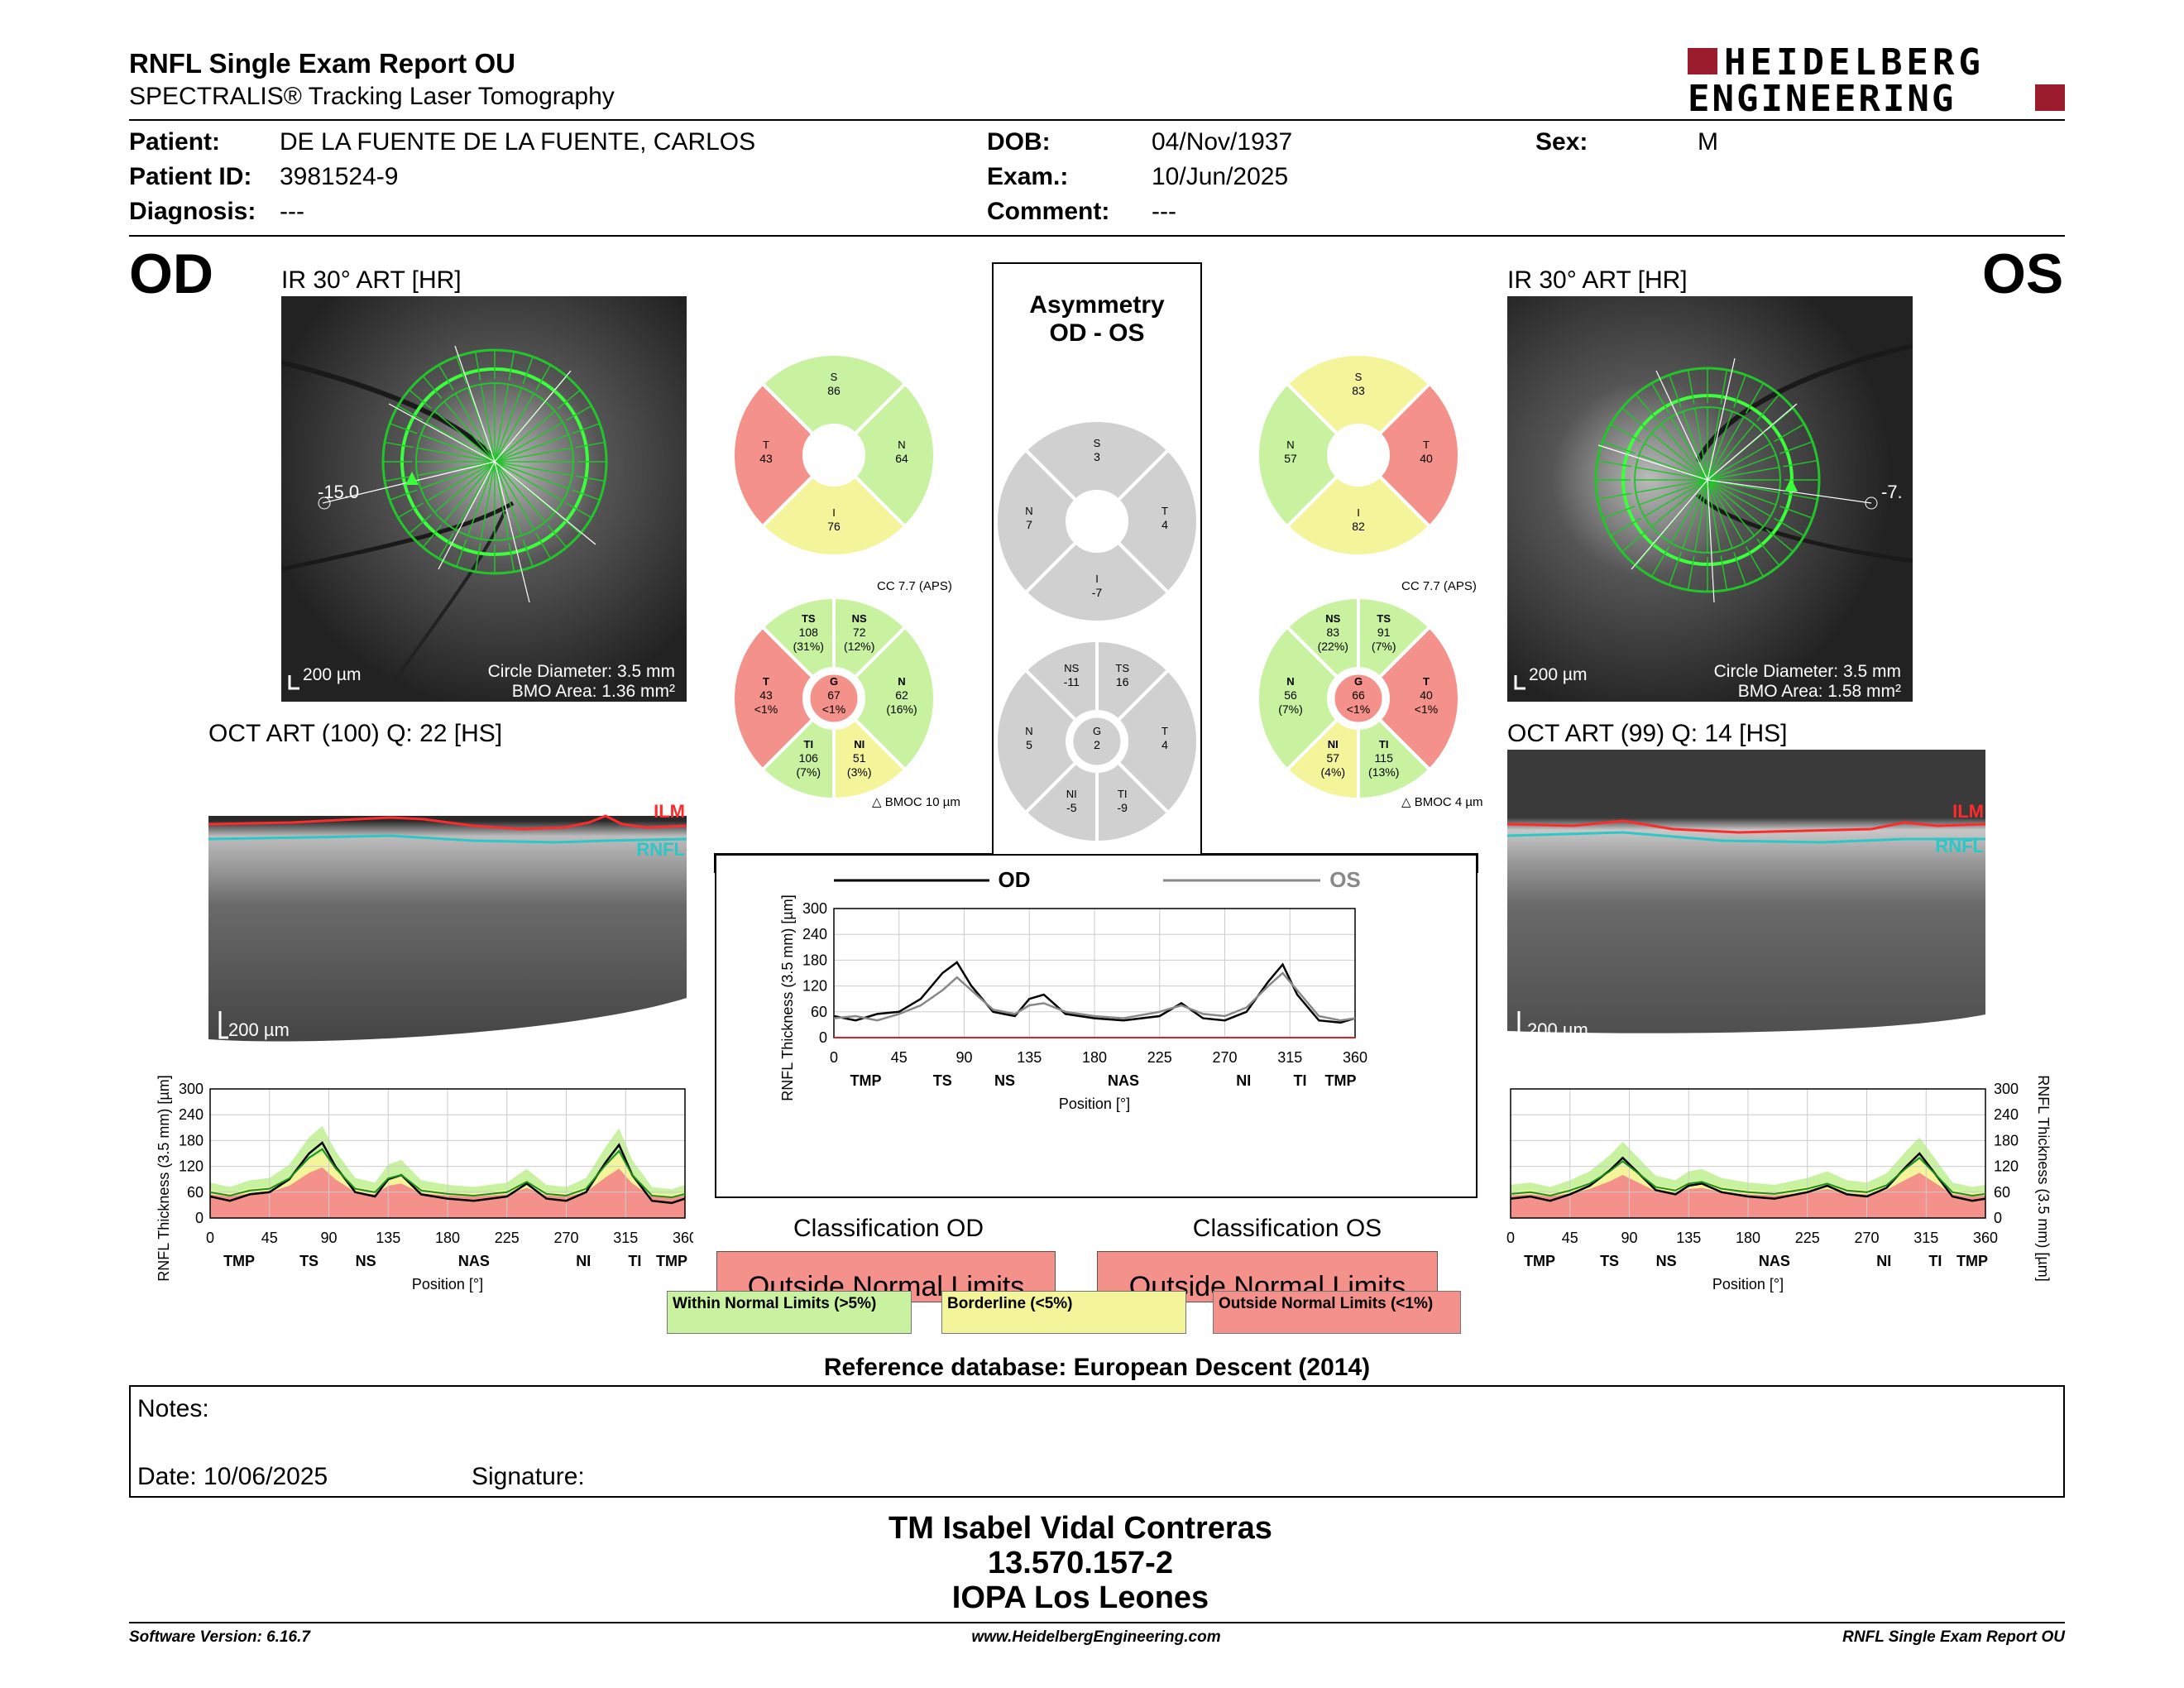 This screenshot has height=1688, width=2184. I want to click on footer-url: www.HeidelbergEngineering.com, so click(1096, 1637).